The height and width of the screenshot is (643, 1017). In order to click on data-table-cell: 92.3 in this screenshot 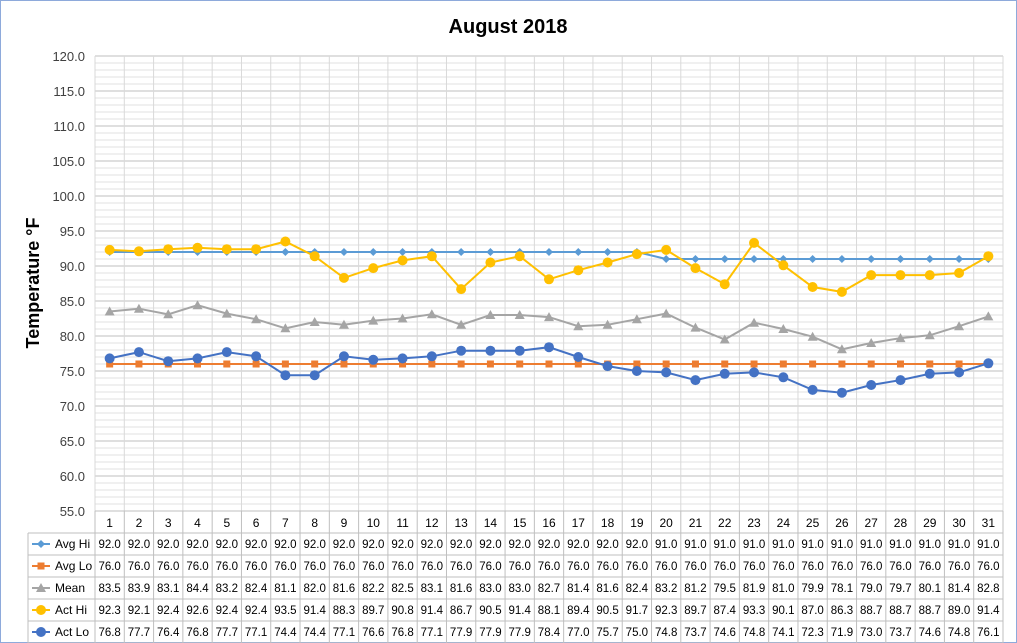, I will do `click(666, 611)`.